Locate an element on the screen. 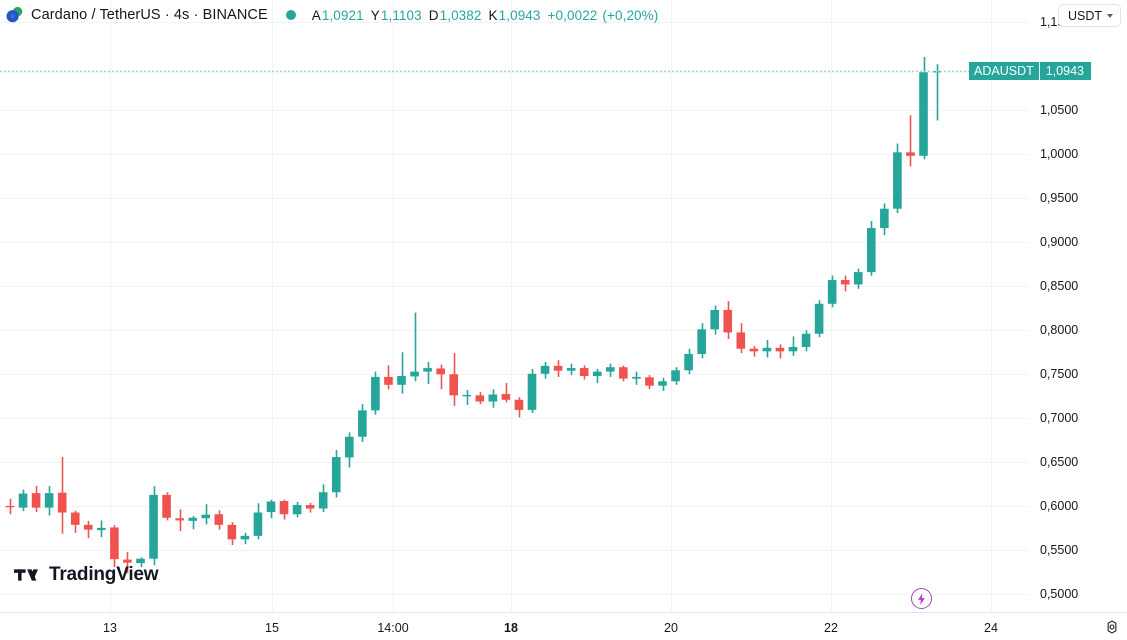 Image resolution: width=1127 pixels, height=640 pixels. price-badge-separator is located at coordinates (1039, 71).